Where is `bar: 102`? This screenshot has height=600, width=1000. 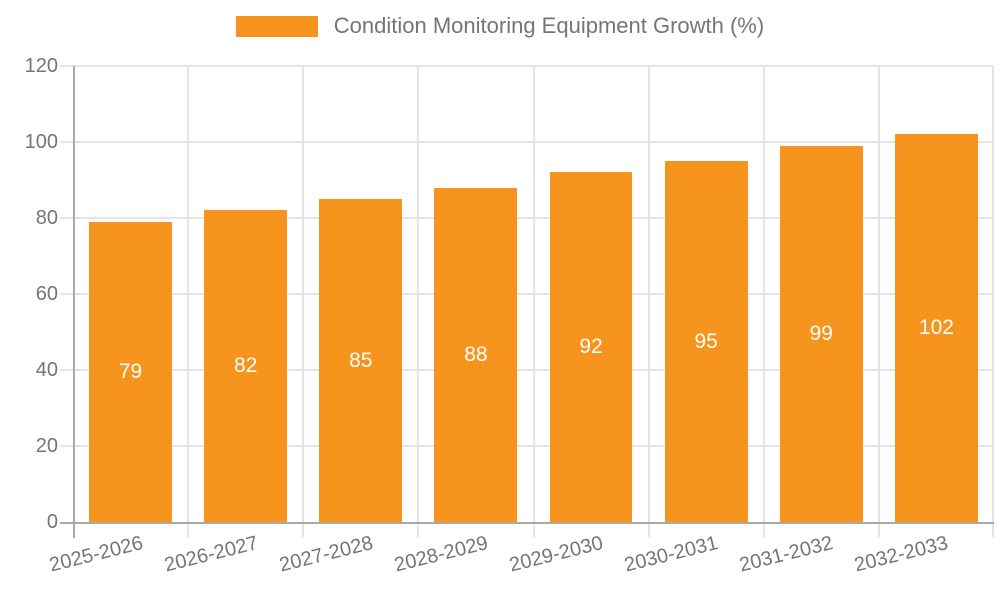
bar: 102 is located at coordinates (936, 328).